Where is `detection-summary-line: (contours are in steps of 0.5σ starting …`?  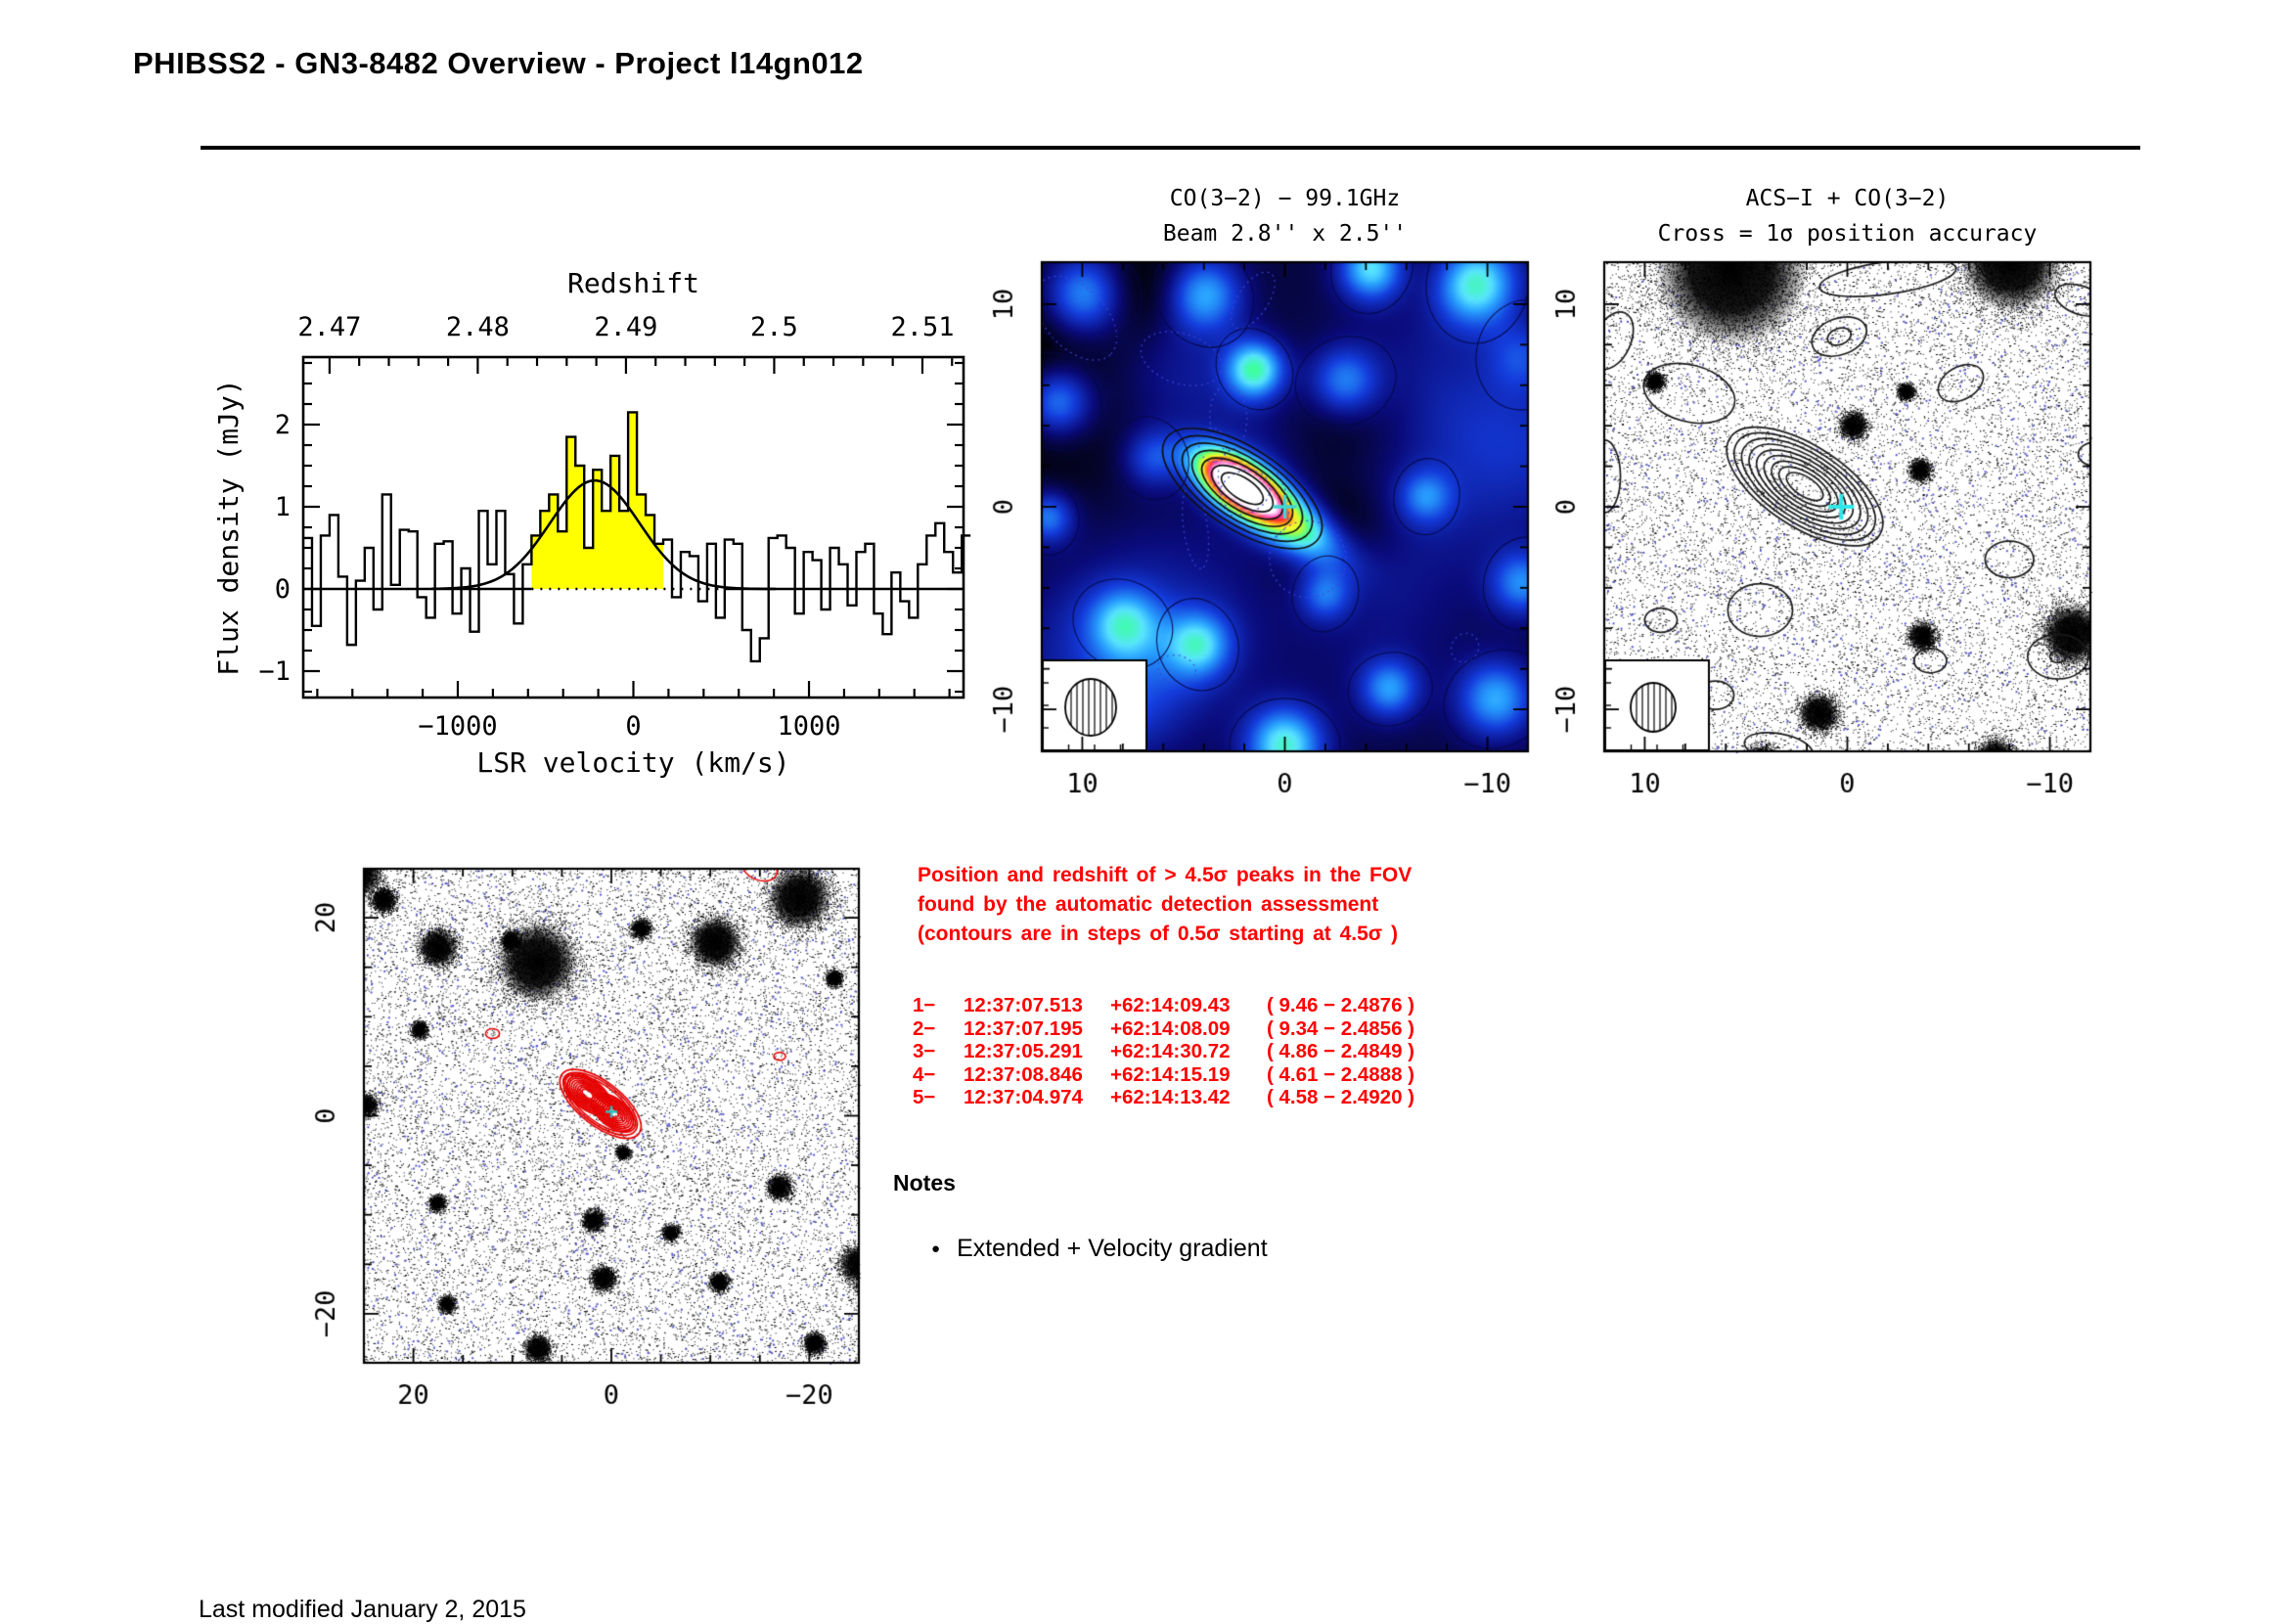 detection-summary-line: (contours are in steps of 0.5σ starting … is located at coordinates (1158, 934).